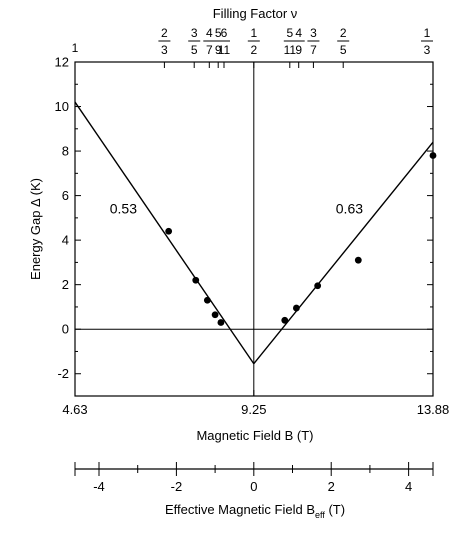 The image size is (474, 544). Describe the element at coordinates (65, 151) in the screenshot. I see `y-tick-label: 8` at that location.